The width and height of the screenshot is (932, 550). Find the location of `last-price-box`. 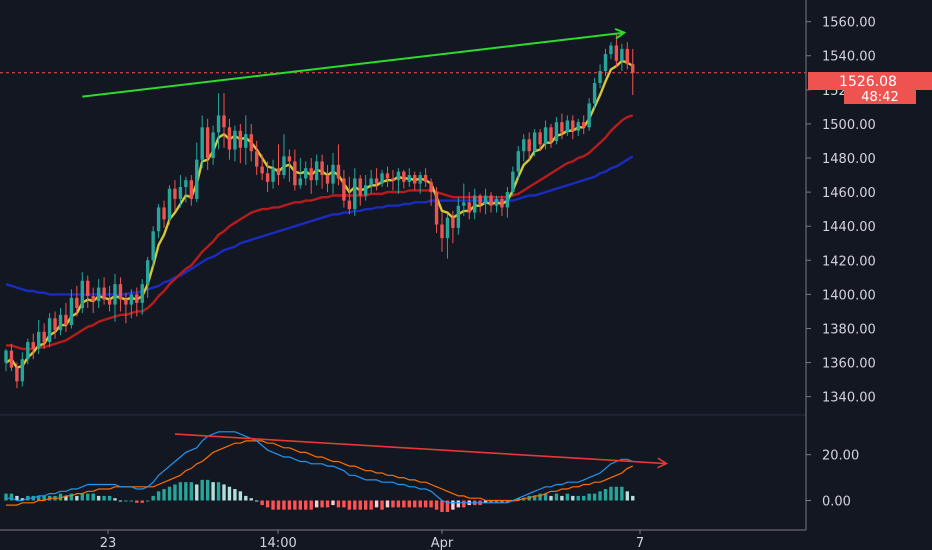

last-price-box is located at coordinates (870, 81).